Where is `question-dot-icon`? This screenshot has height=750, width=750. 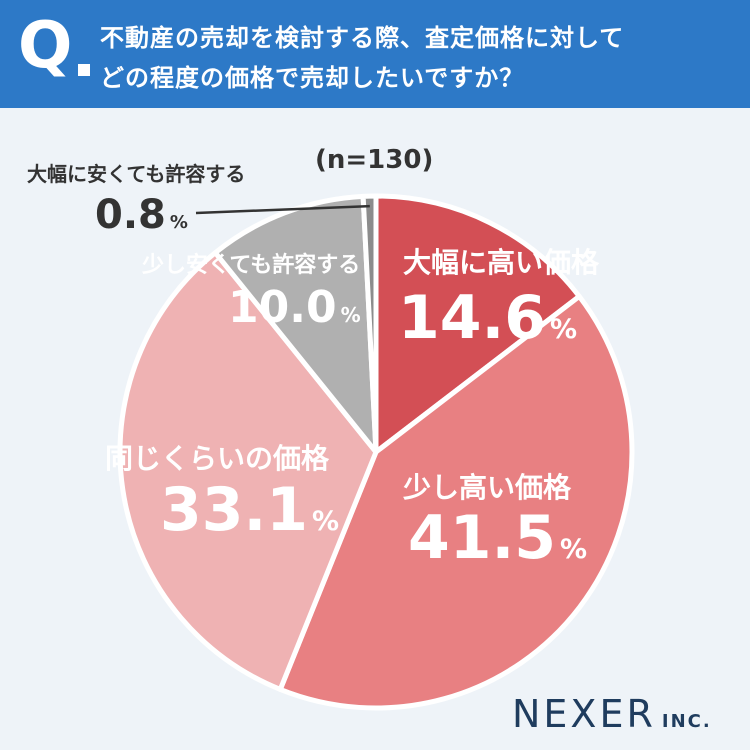 question-dot-icon is located at coordinates (84, 70).